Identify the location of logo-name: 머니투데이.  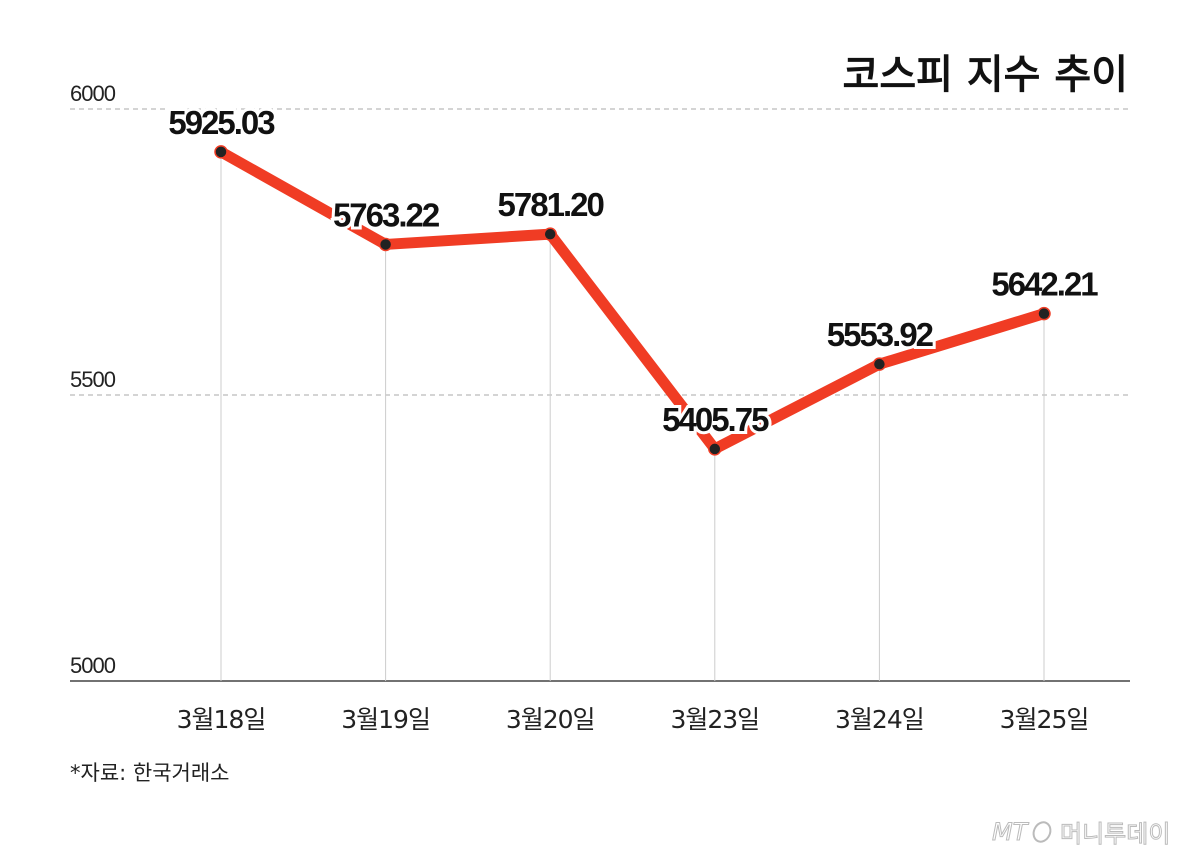
(1115, 834).